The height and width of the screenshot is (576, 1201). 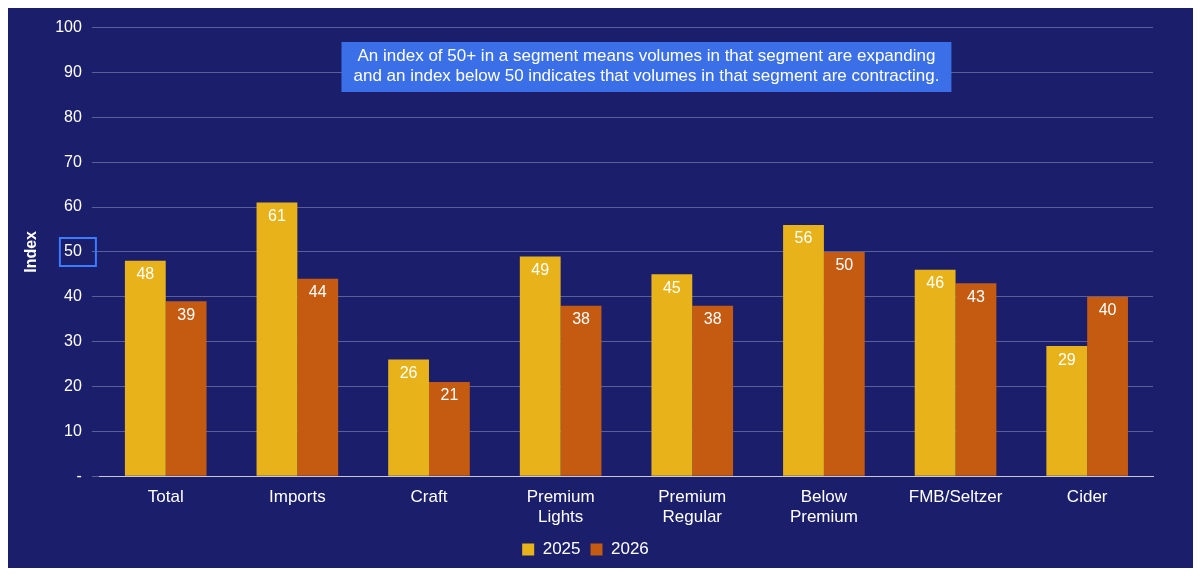 I want to click on data-label: 21, so click(x=449, y=395).